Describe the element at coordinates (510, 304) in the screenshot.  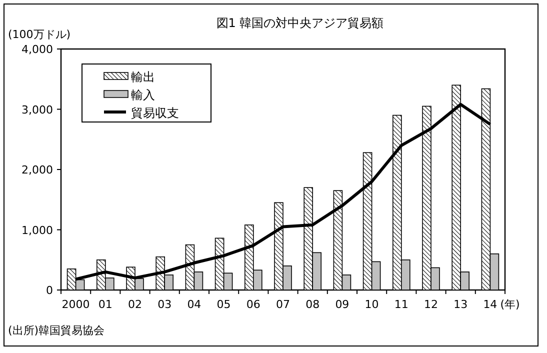
I see `x-axis-title: (年)` at that location.